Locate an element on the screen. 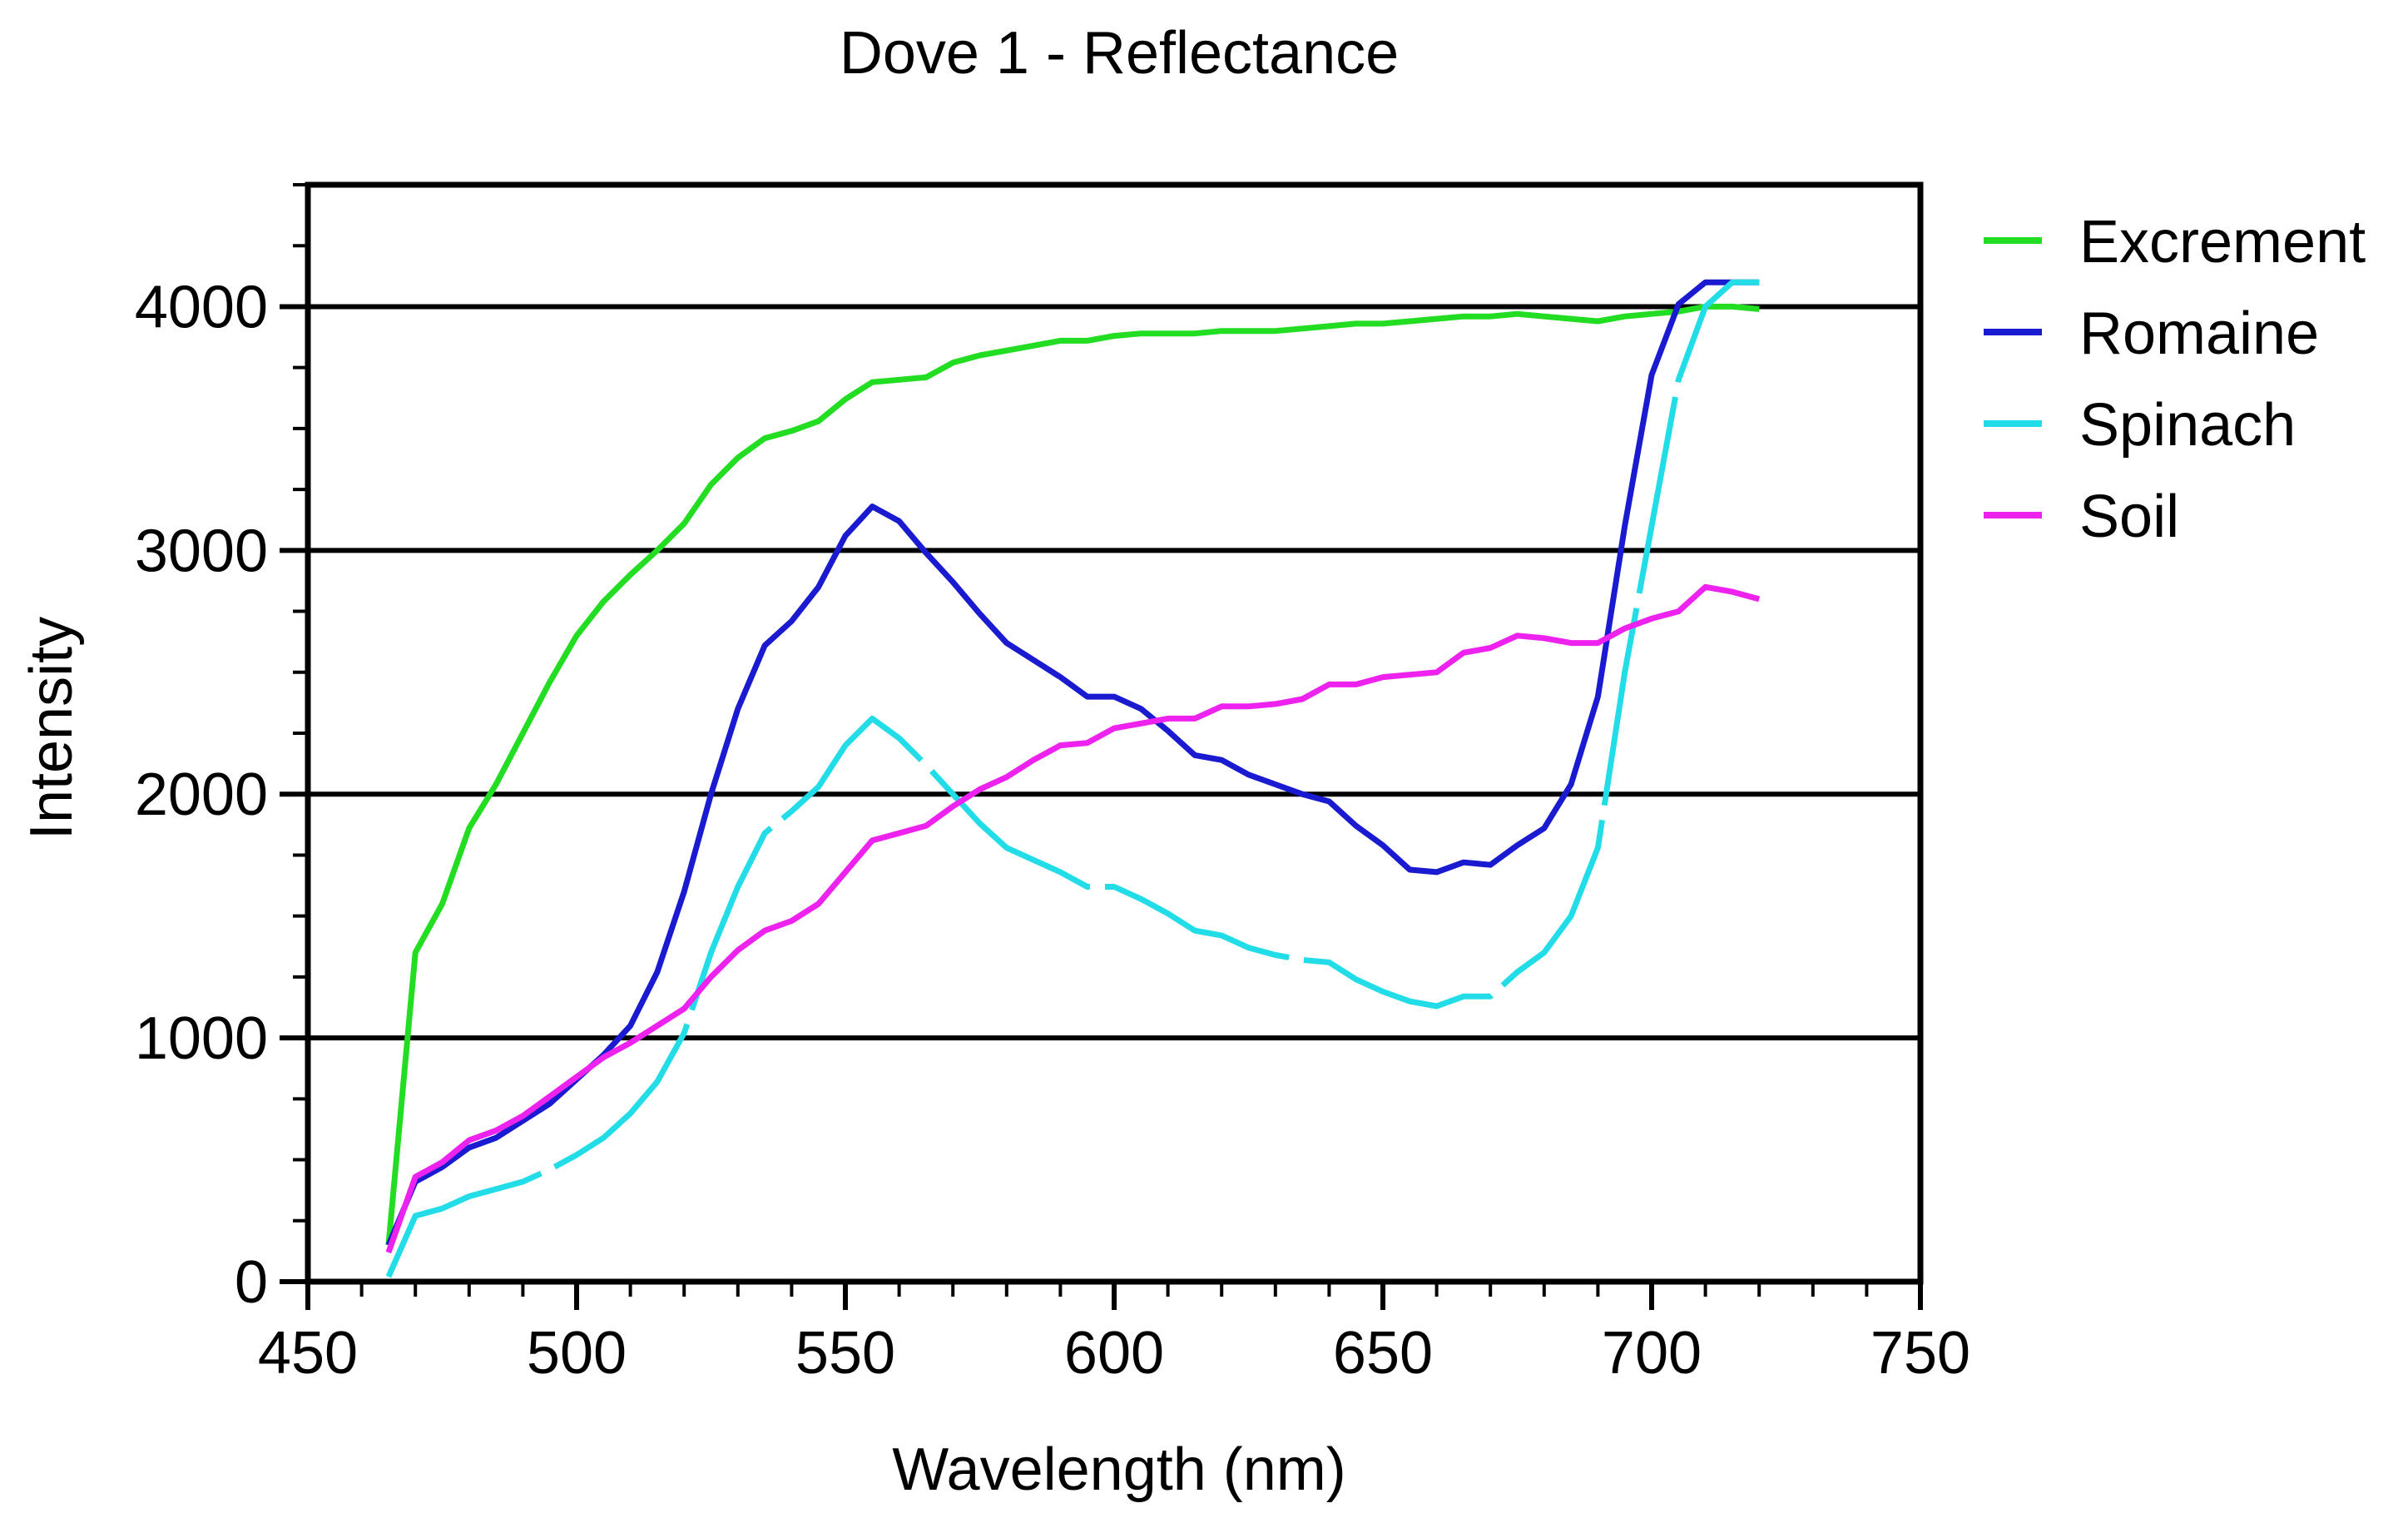 The height and width of the screenshot is (1528, 2408). x-tick-label-650: 650 is located at coordinates (1383, 1353).